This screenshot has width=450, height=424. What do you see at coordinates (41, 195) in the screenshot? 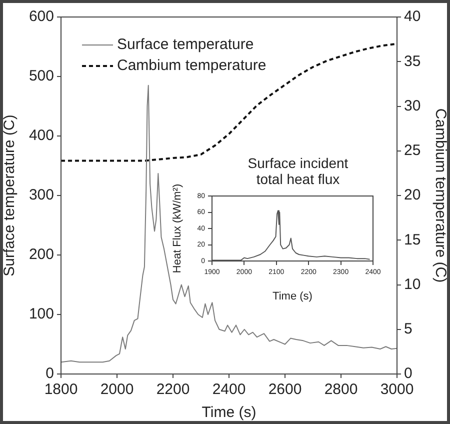
I see `y-tick-label: 300` at bounding box center [41, 195].